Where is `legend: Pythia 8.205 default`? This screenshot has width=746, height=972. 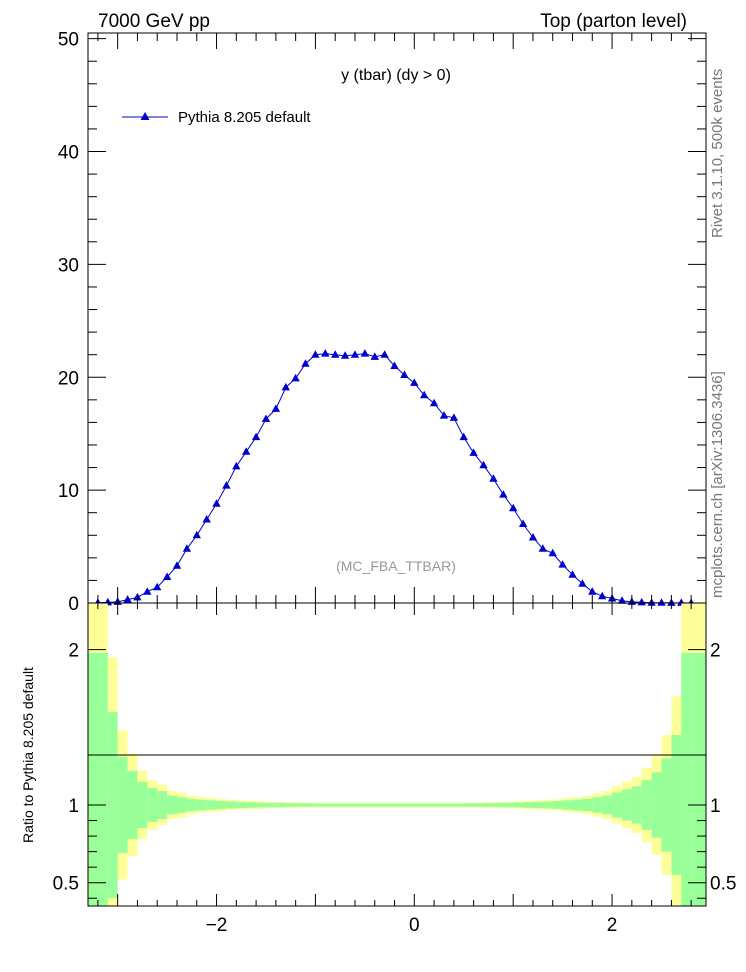
legend: Pythia 8.205 default is located at coordinates (216, 117).